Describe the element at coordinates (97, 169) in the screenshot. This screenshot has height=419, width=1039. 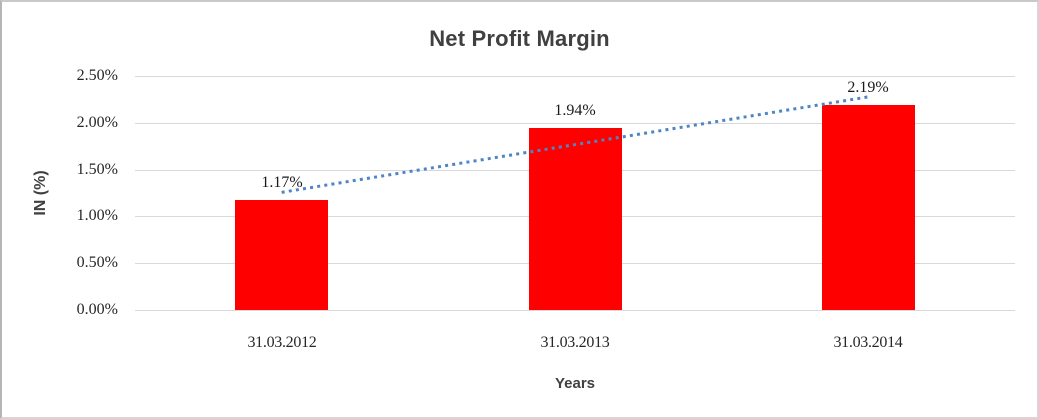
I see `y-tick-label: 1.50%` at that location.